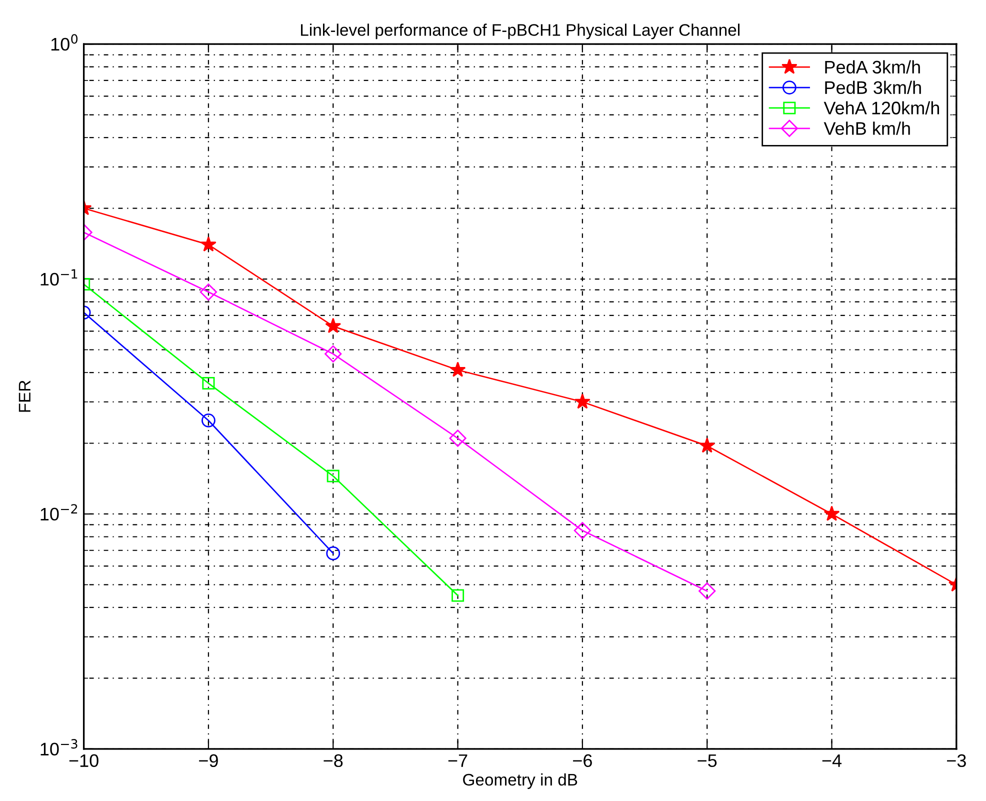  I want to click on chart-title: Link-level performance of F-pBCH1 Physical Layer Channel, so click(520, 32).